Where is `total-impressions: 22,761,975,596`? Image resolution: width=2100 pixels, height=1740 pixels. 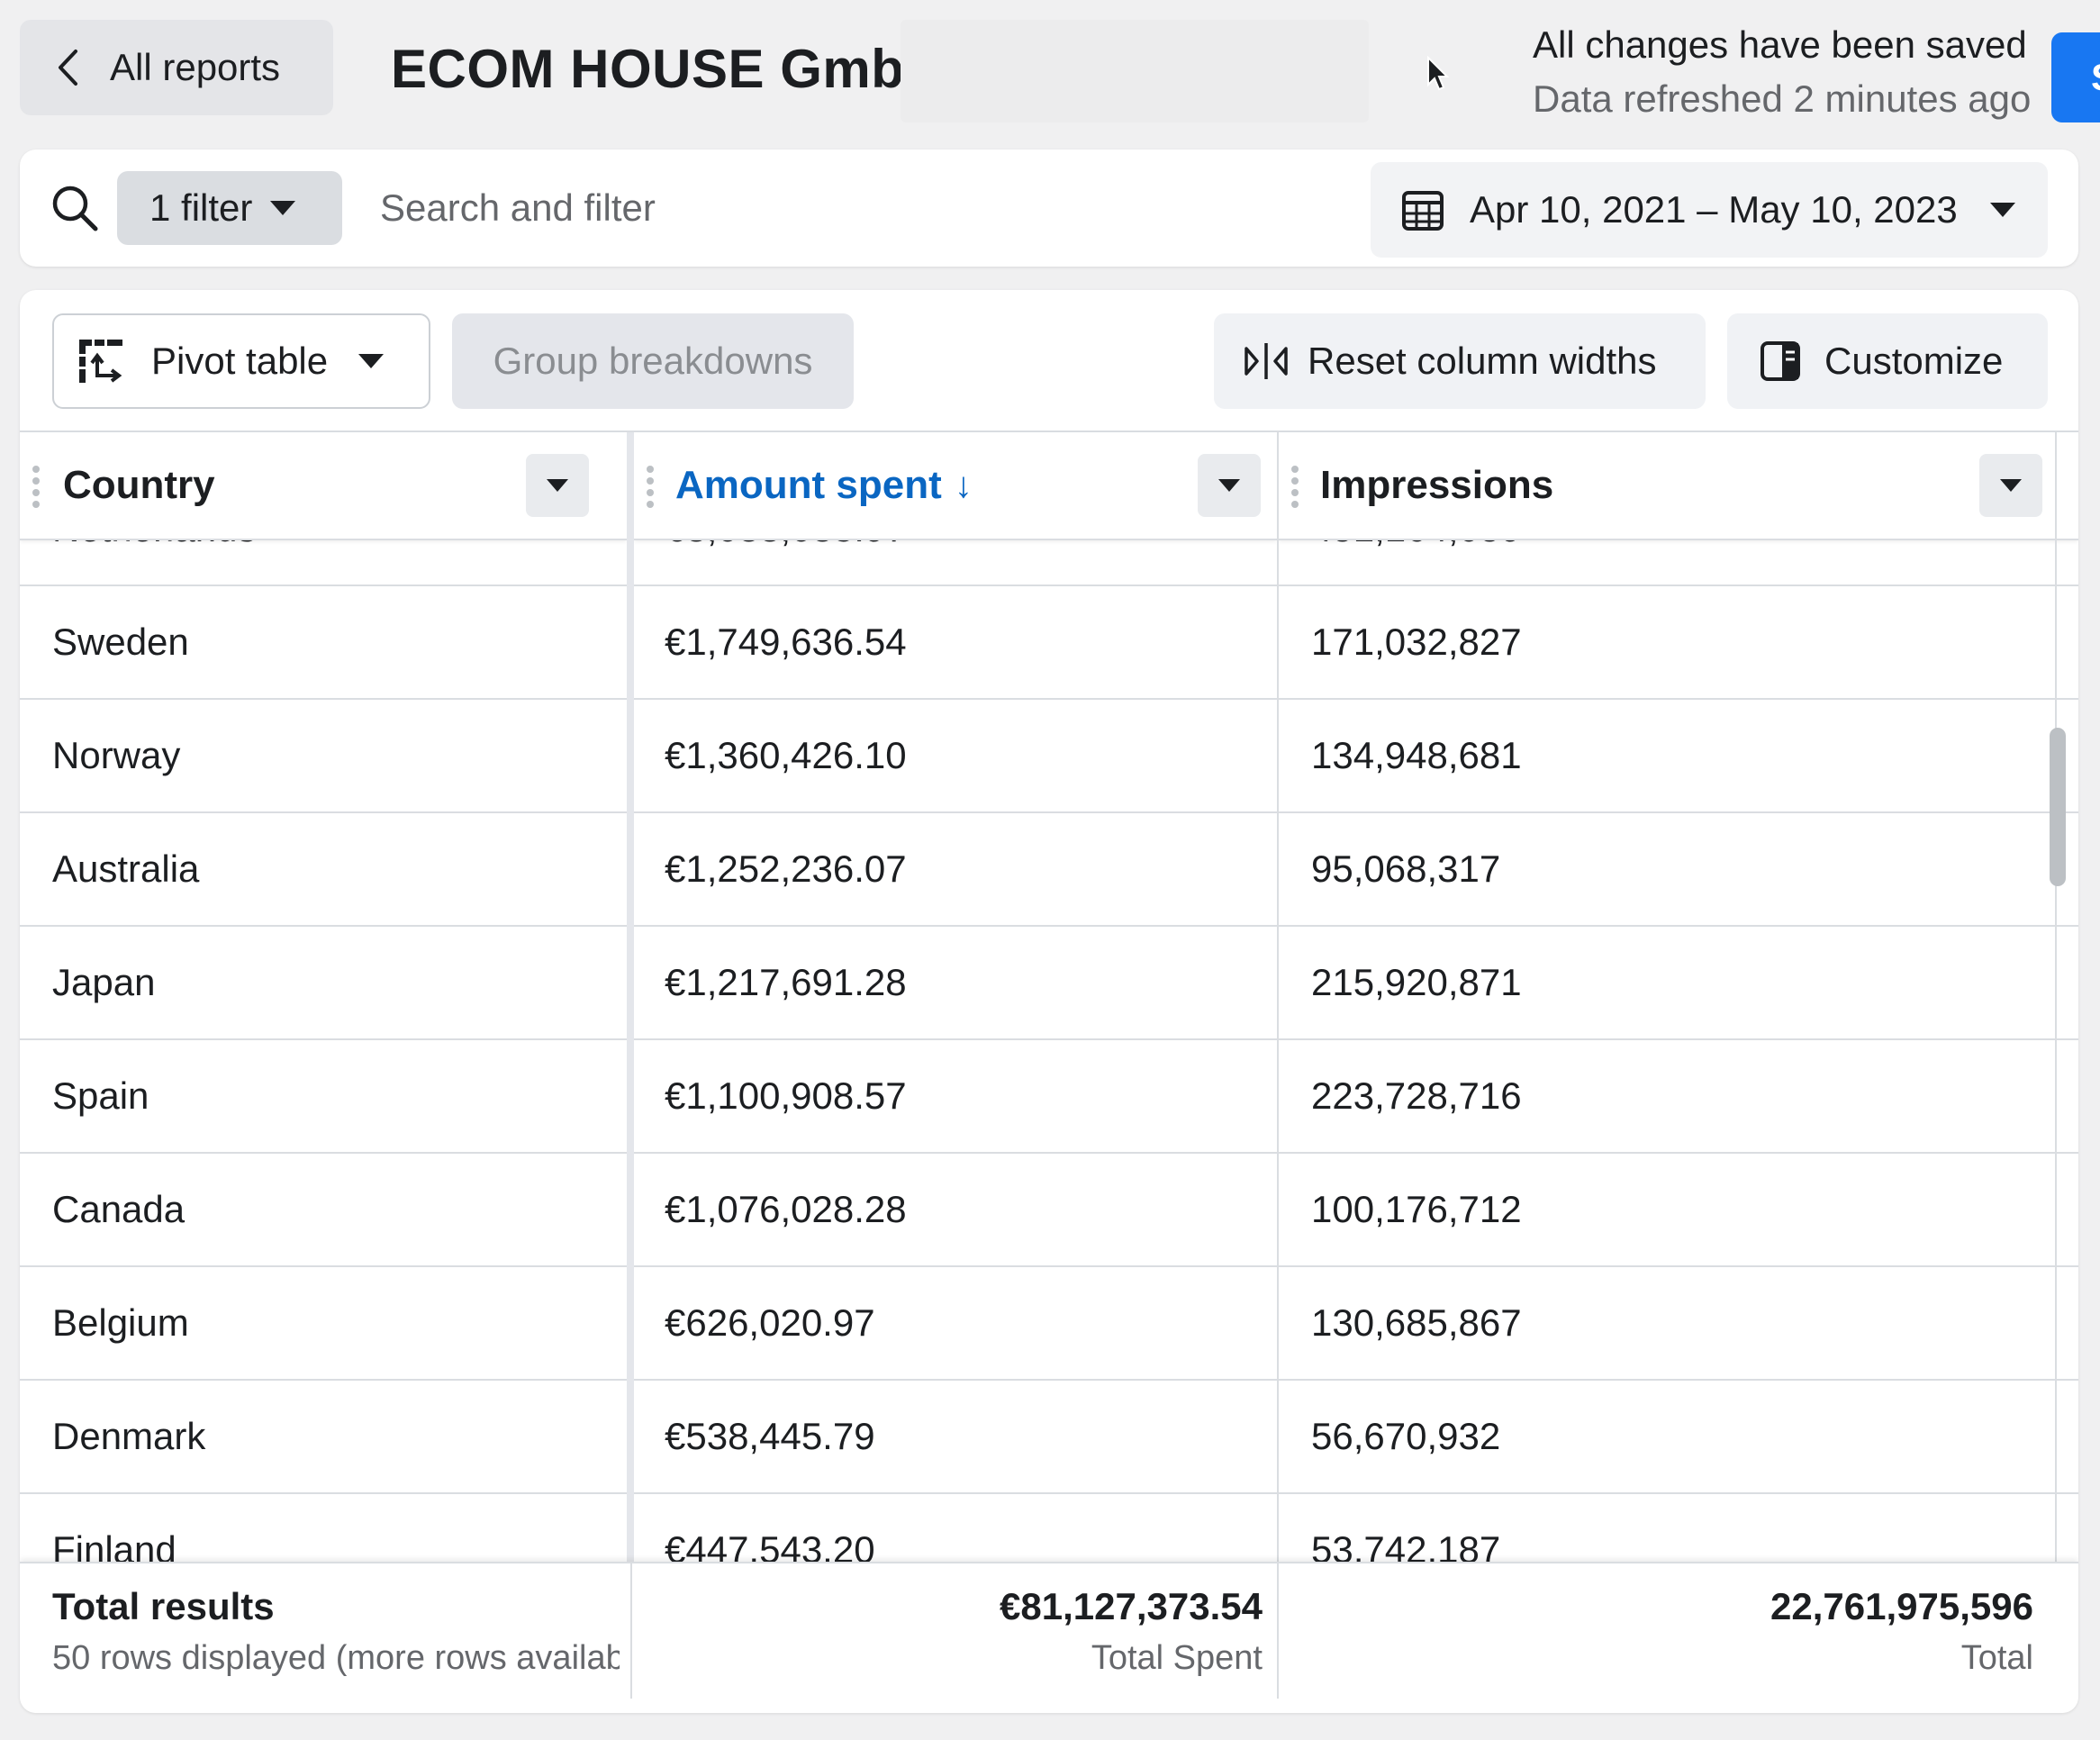
total-impressions: 22,761,975,596 is located at coordinates (1902, 1606).